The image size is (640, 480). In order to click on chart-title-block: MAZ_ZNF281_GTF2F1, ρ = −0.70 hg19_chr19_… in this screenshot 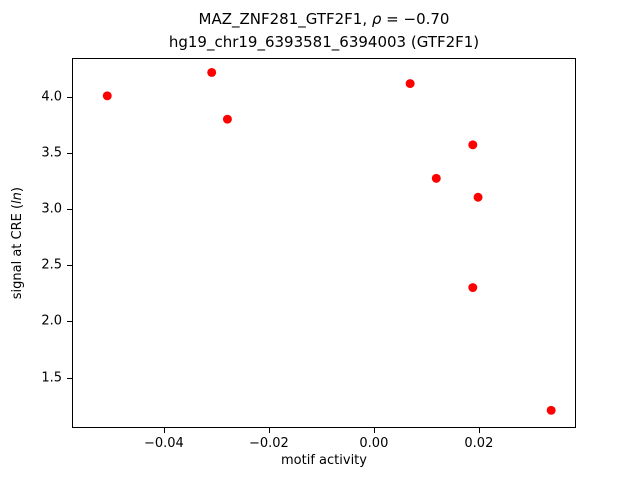, I will do `click(324, 31)`.